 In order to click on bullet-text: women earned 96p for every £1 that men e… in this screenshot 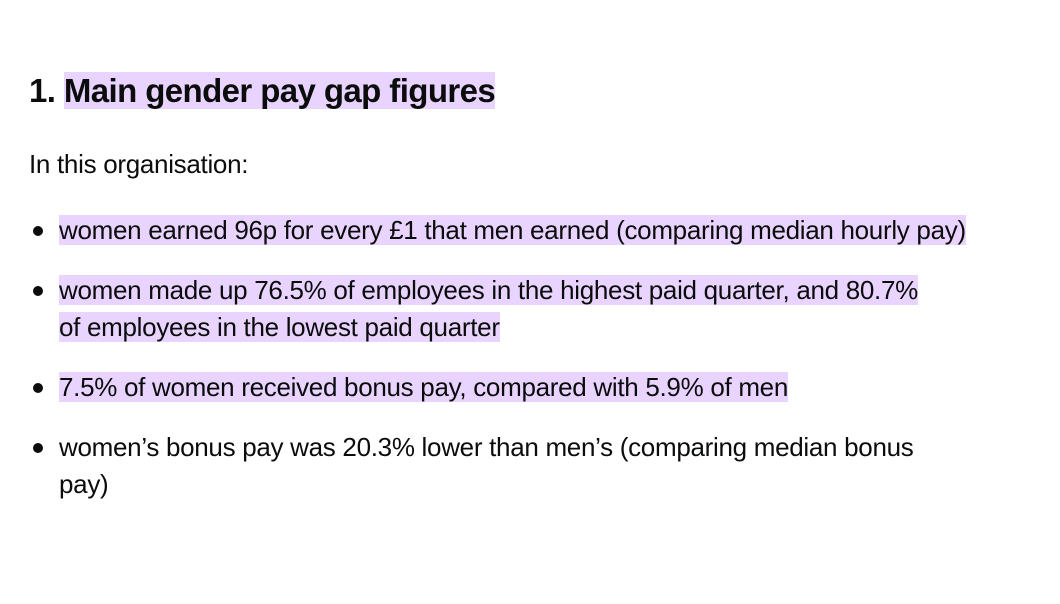, I will do `click(512, 230)`.